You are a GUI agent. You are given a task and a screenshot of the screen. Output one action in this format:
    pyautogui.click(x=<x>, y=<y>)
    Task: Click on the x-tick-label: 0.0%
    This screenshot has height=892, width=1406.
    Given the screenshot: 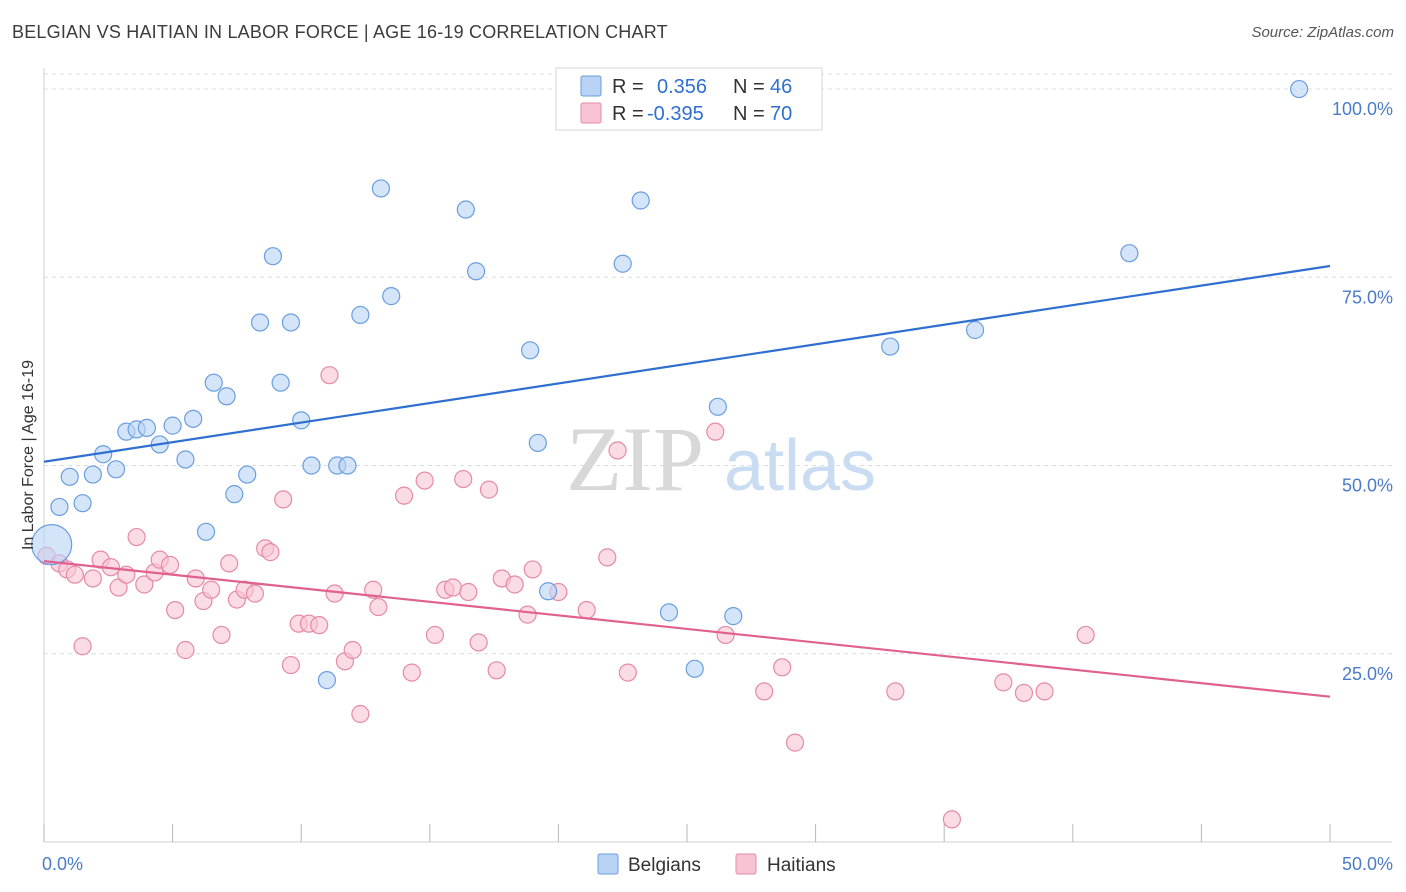 What is the action you would take?
    pyautogui.click(x=62, y=864)
    